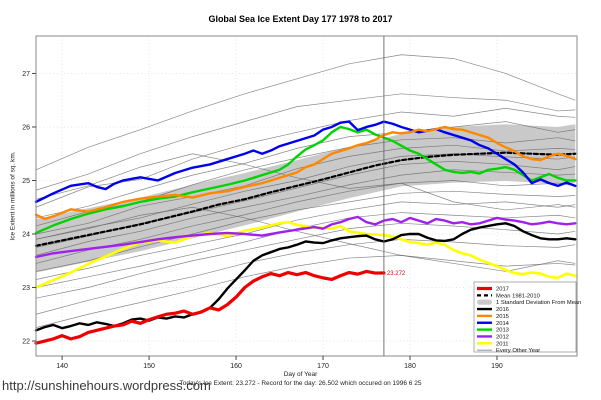 The height and width of the screenshot is (400, 601). What do you see at coordinates (502, 337) in the screenshot?
I see `legend-item-2012-label: 2012` at bounding box center [502, 337].